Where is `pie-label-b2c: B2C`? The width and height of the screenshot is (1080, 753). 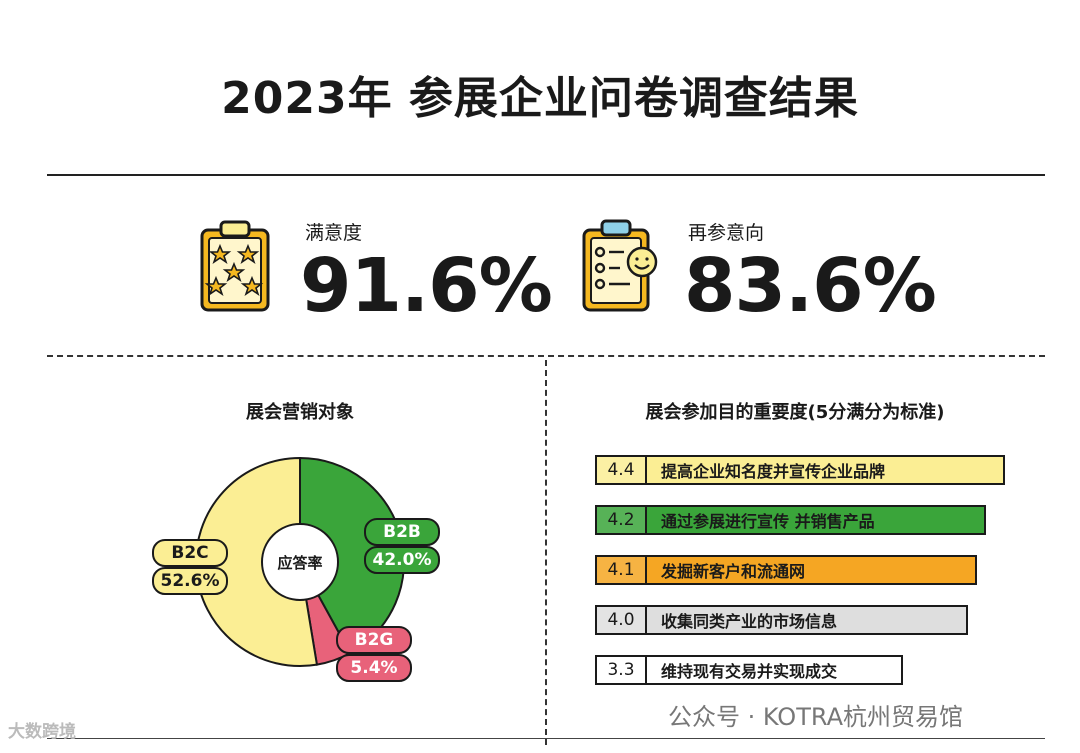 pie-label-b2c: B2C is located at coordinates (190, 553).